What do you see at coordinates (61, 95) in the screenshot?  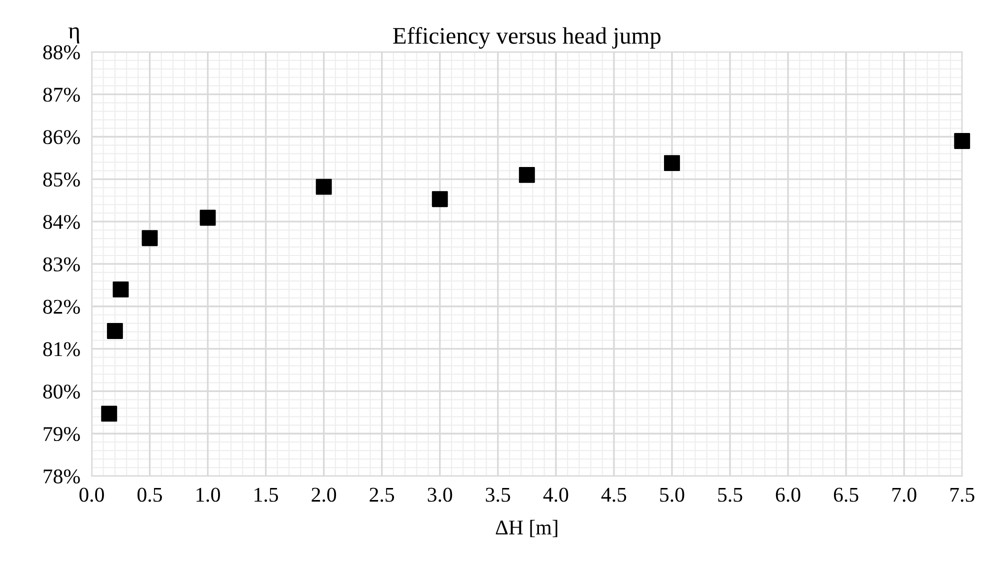 I see `y-tick-label: 87%` at bounding box center [61, 95].